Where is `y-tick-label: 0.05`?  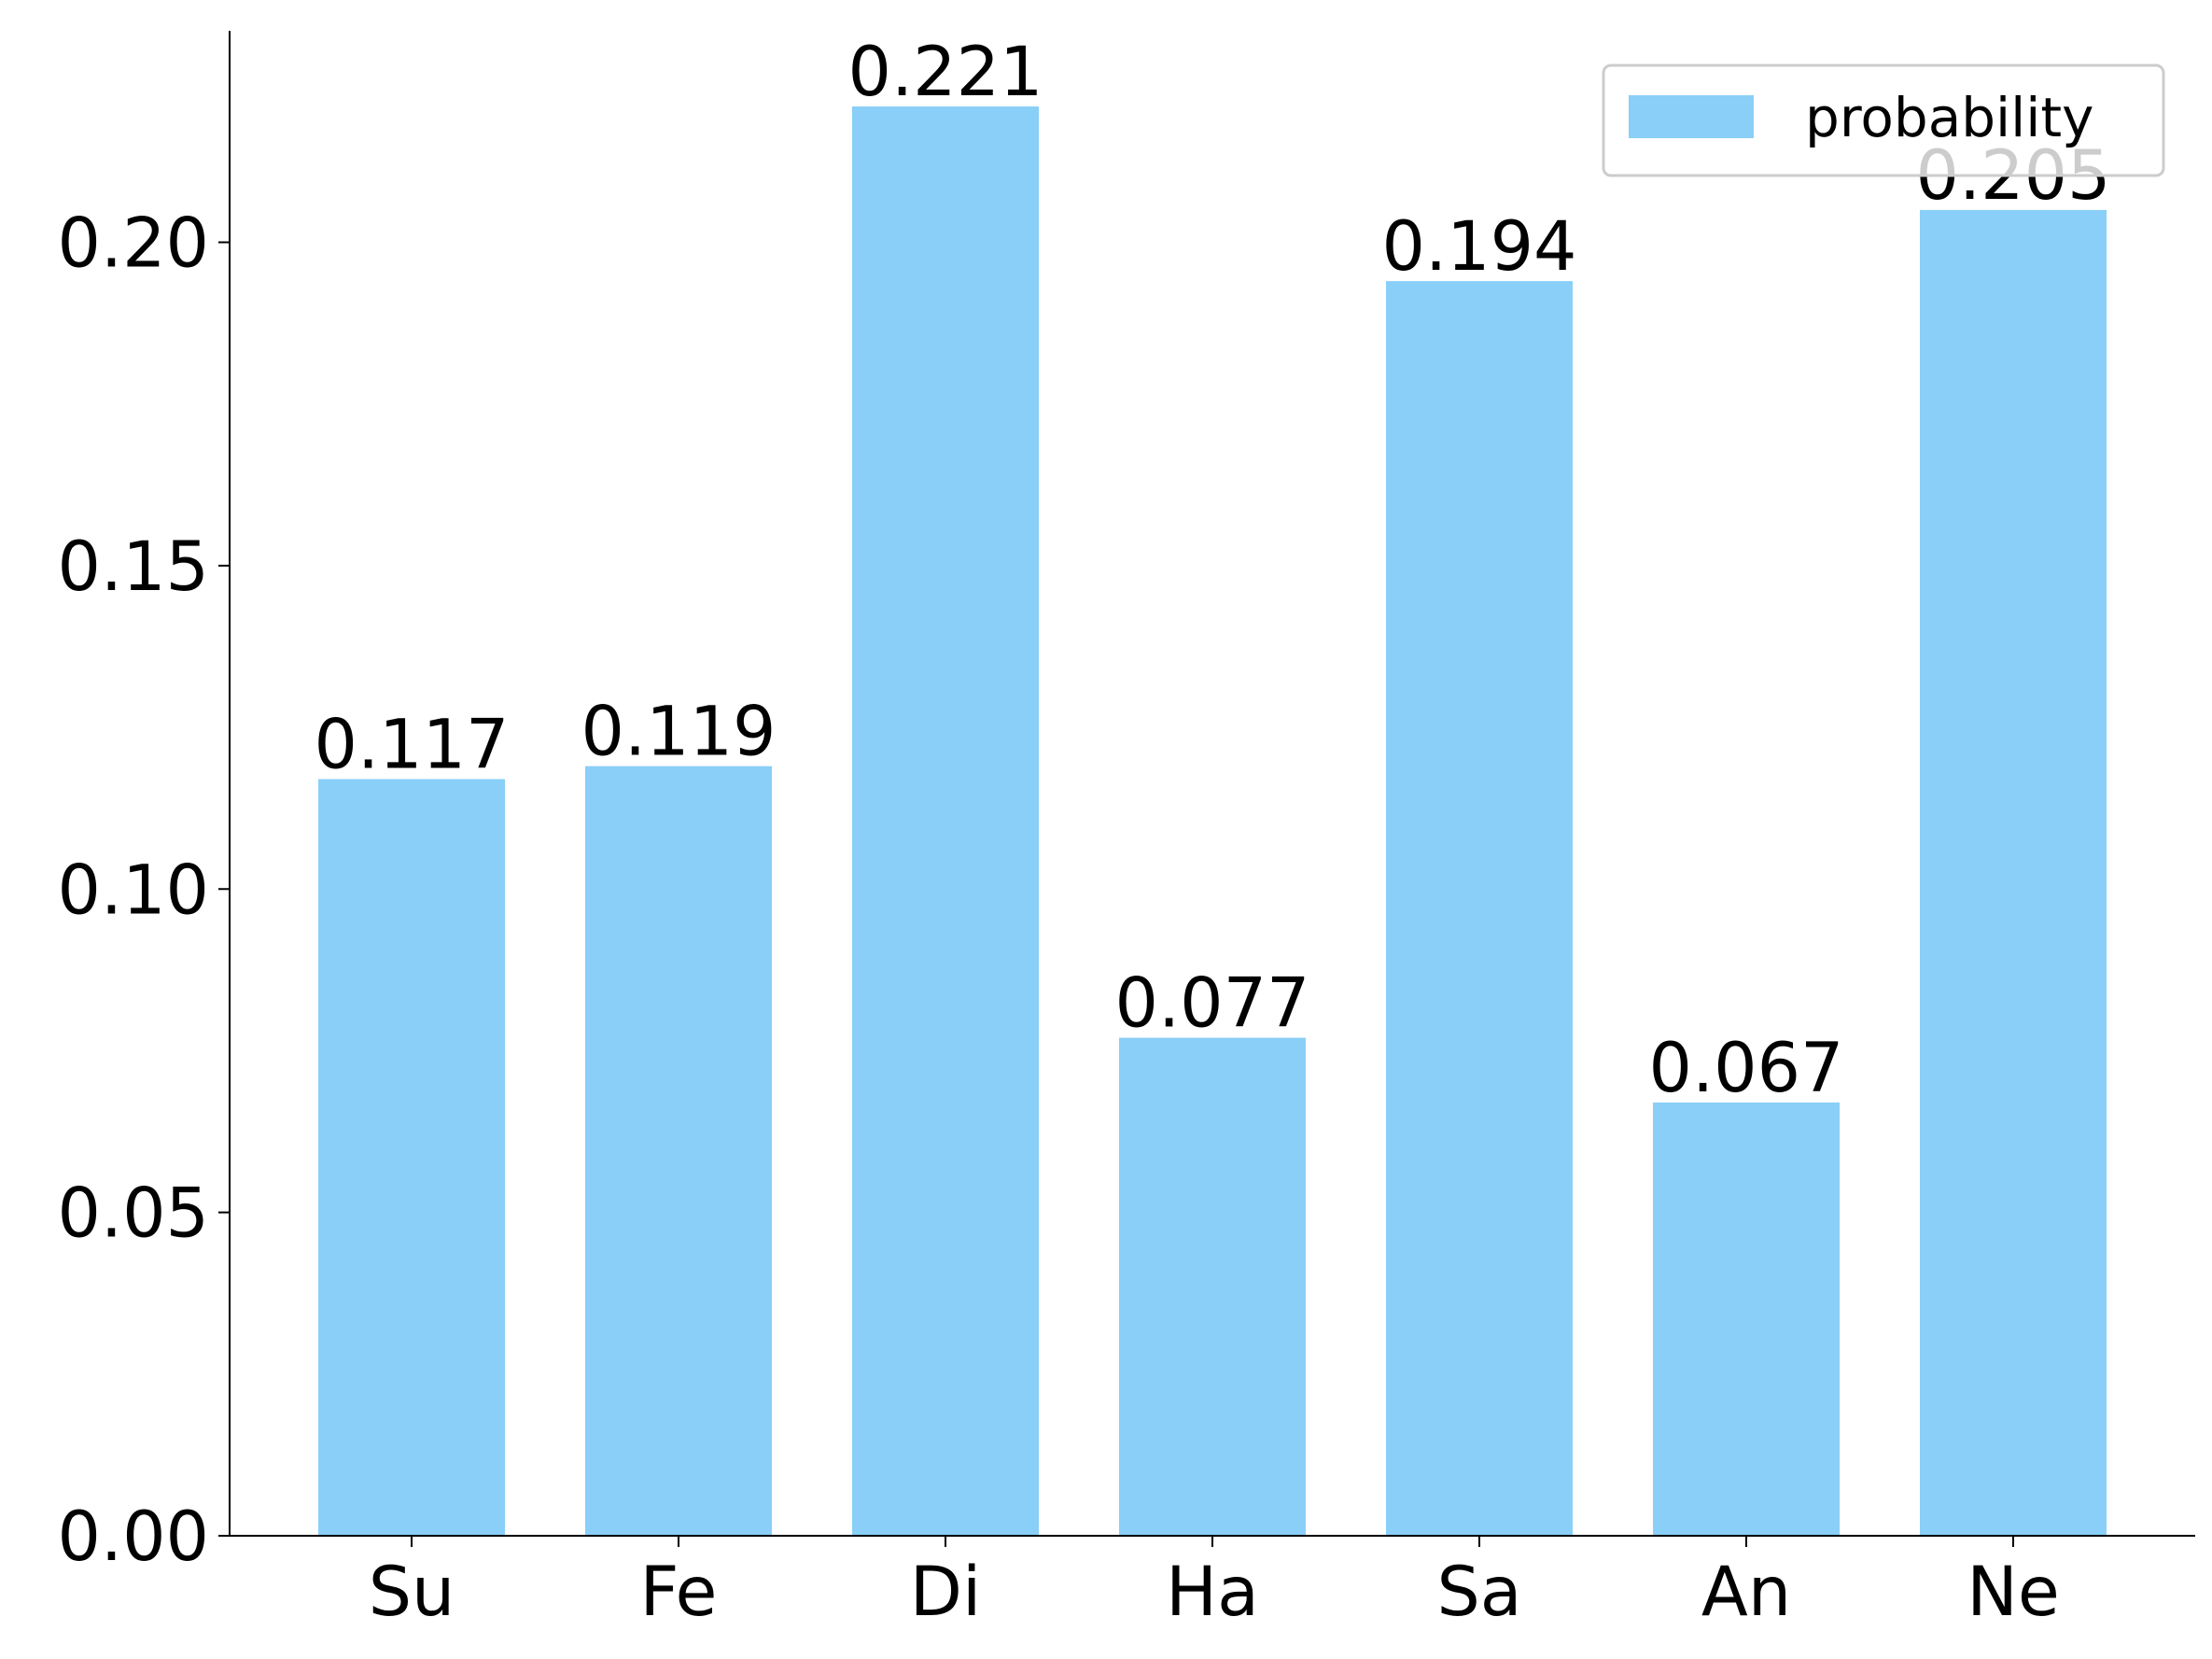
y-tick-label: 0.05 is located at coordinates (133, 1214).